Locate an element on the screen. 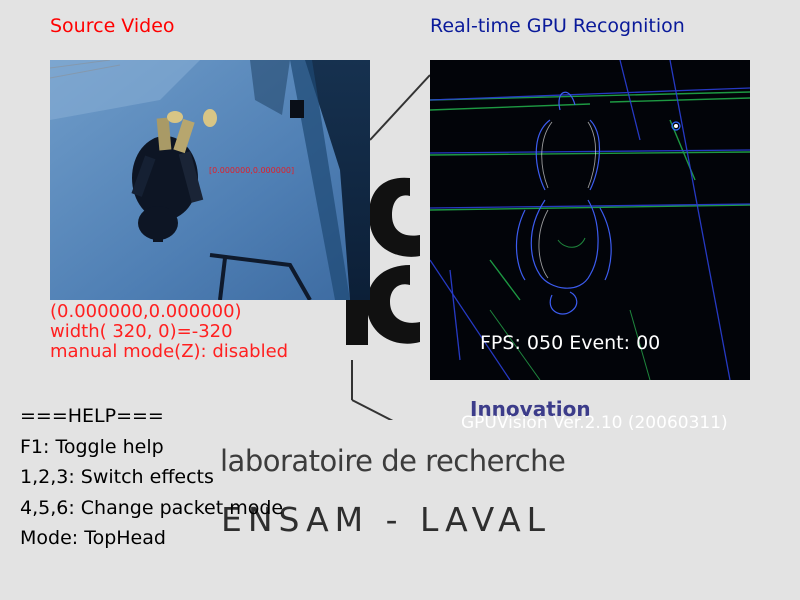  status-manual-mode: manual mode(Z): disabled is located at coordinates (169, 351).